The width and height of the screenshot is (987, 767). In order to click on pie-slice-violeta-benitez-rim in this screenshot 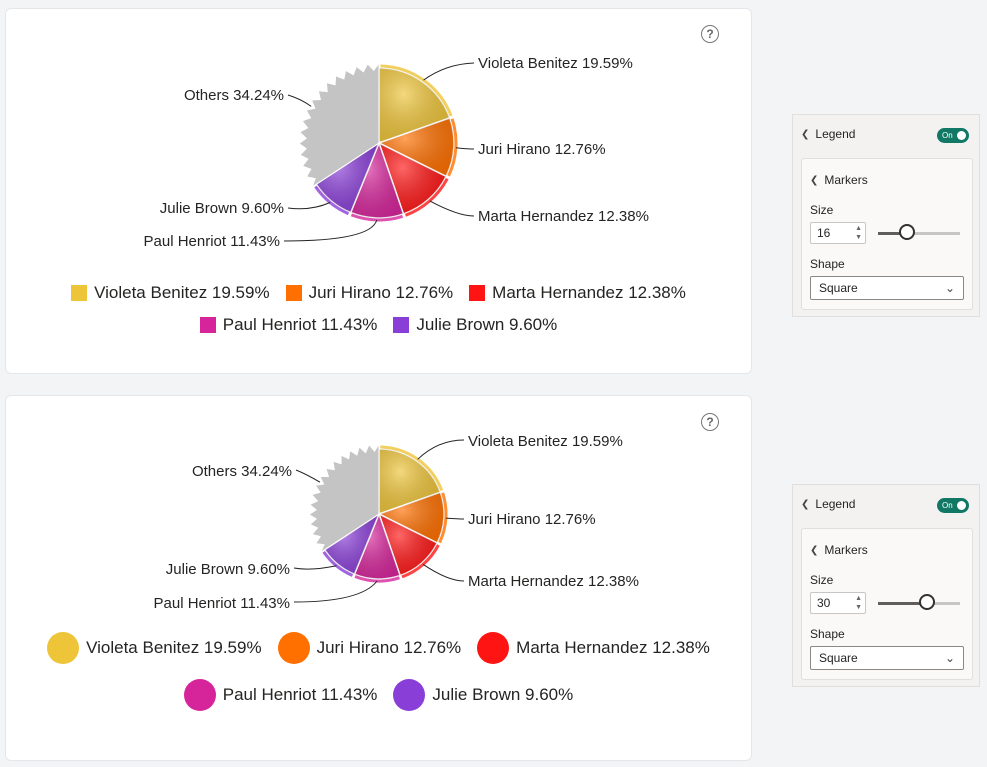, I will do `click(416, 90)`.